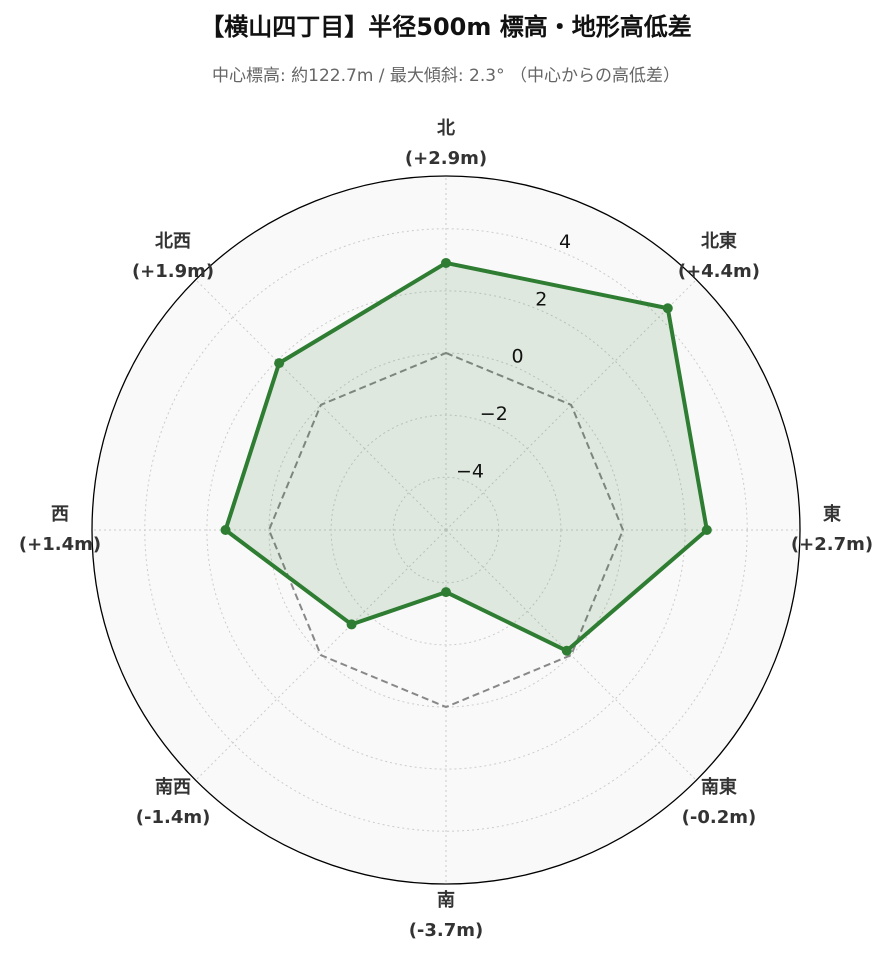  I want to click on value-label: (+1.9m), so click(173, 271).